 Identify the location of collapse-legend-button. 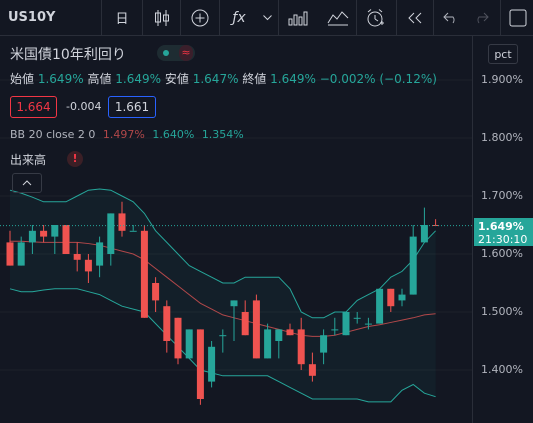
(27, 183).